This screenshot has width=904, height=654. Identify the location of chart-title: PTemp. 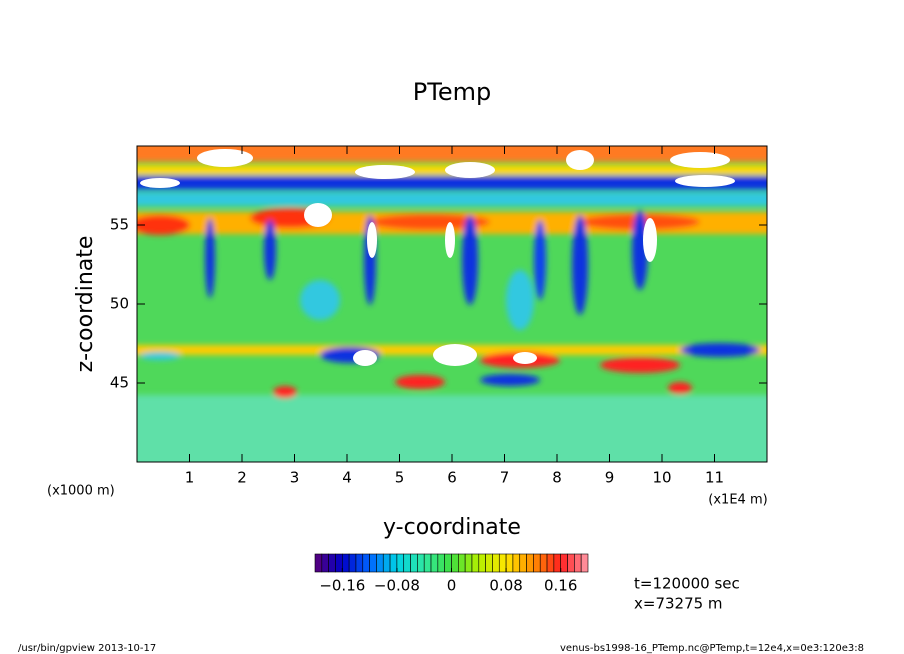
(452, 92).